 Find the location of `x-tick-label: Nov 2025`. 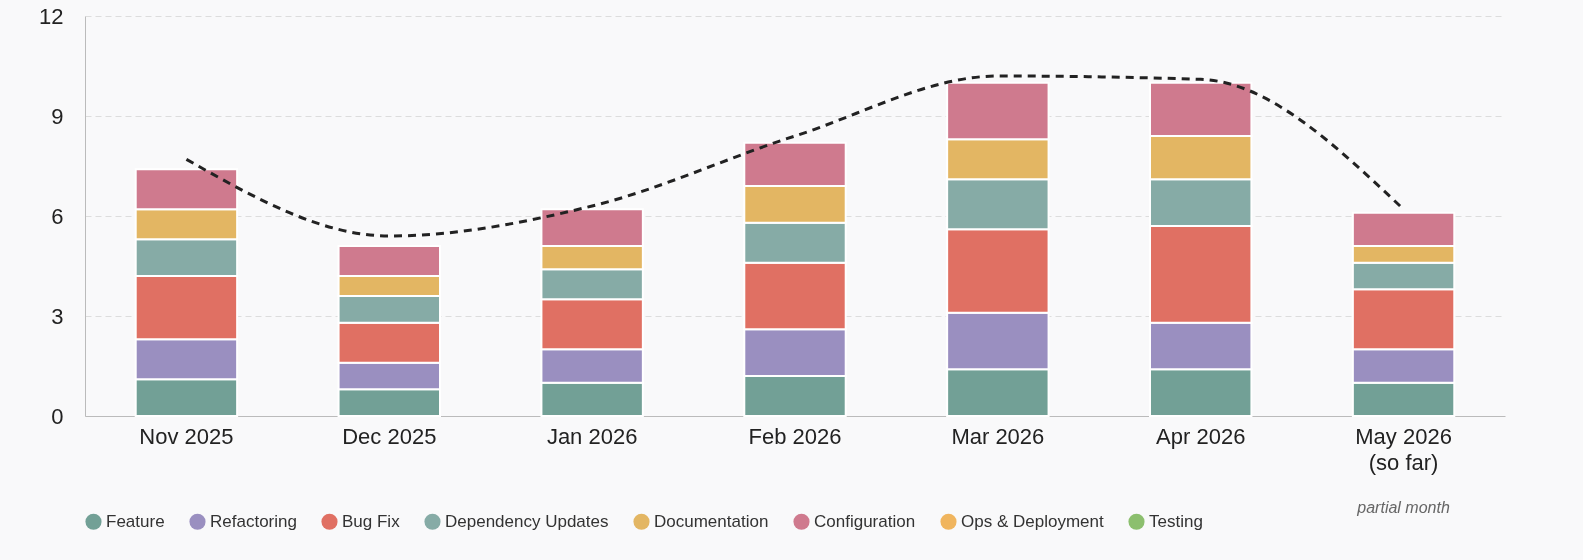

x-tick-label: Nov 2025 is located at coordinates (186, 436).